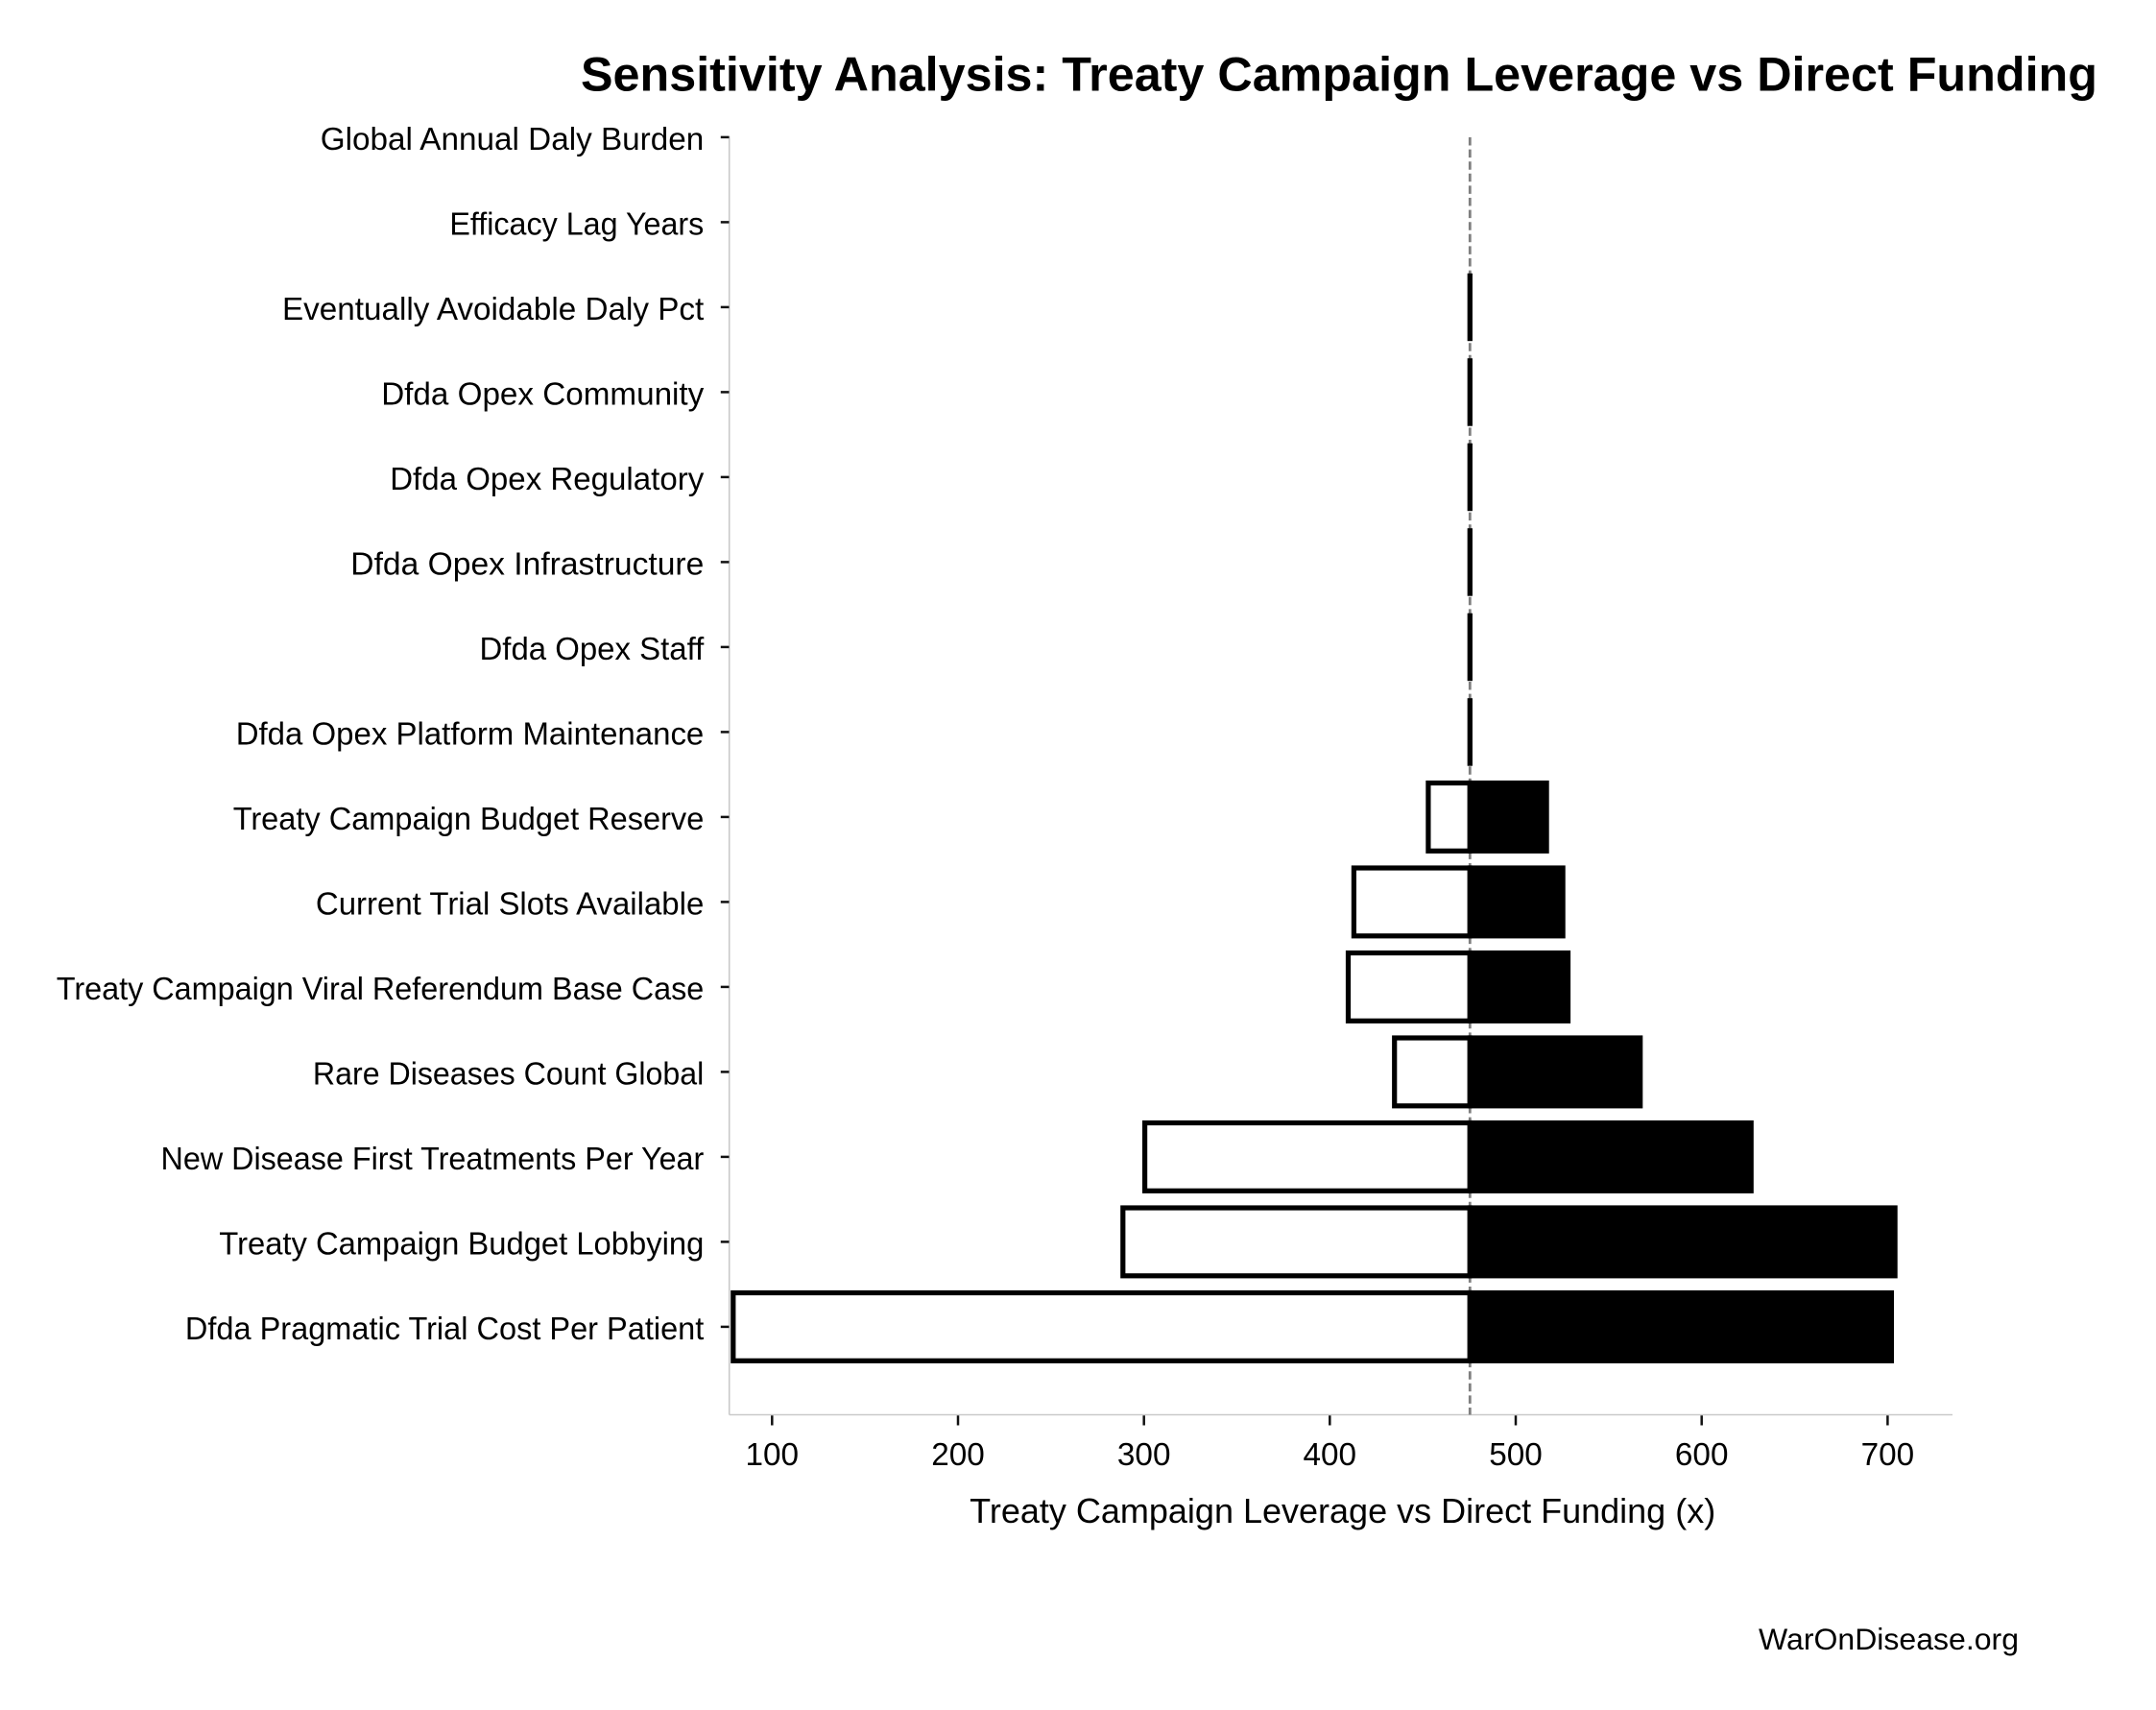 The width and height of the screenshot is (2156, 1710). What do you see at coordinates (527, 564) in the screenshot?
I see `svg-text: Dfda Opex Infrastructure` at bounding box center [527, 564].